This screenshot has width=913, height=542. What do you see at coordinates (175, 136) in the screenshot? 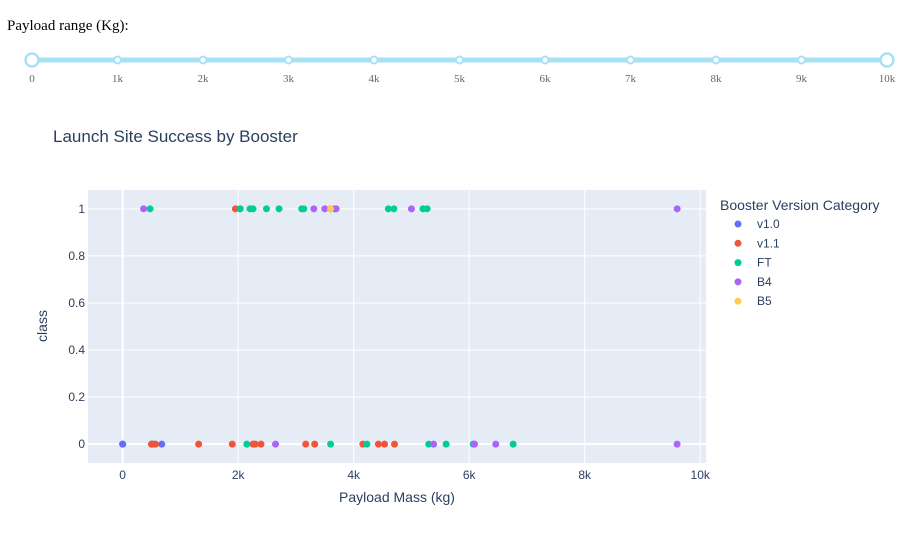
I see `chart-title: Launch Site Success by Booster` at bounding box center [175, 136].